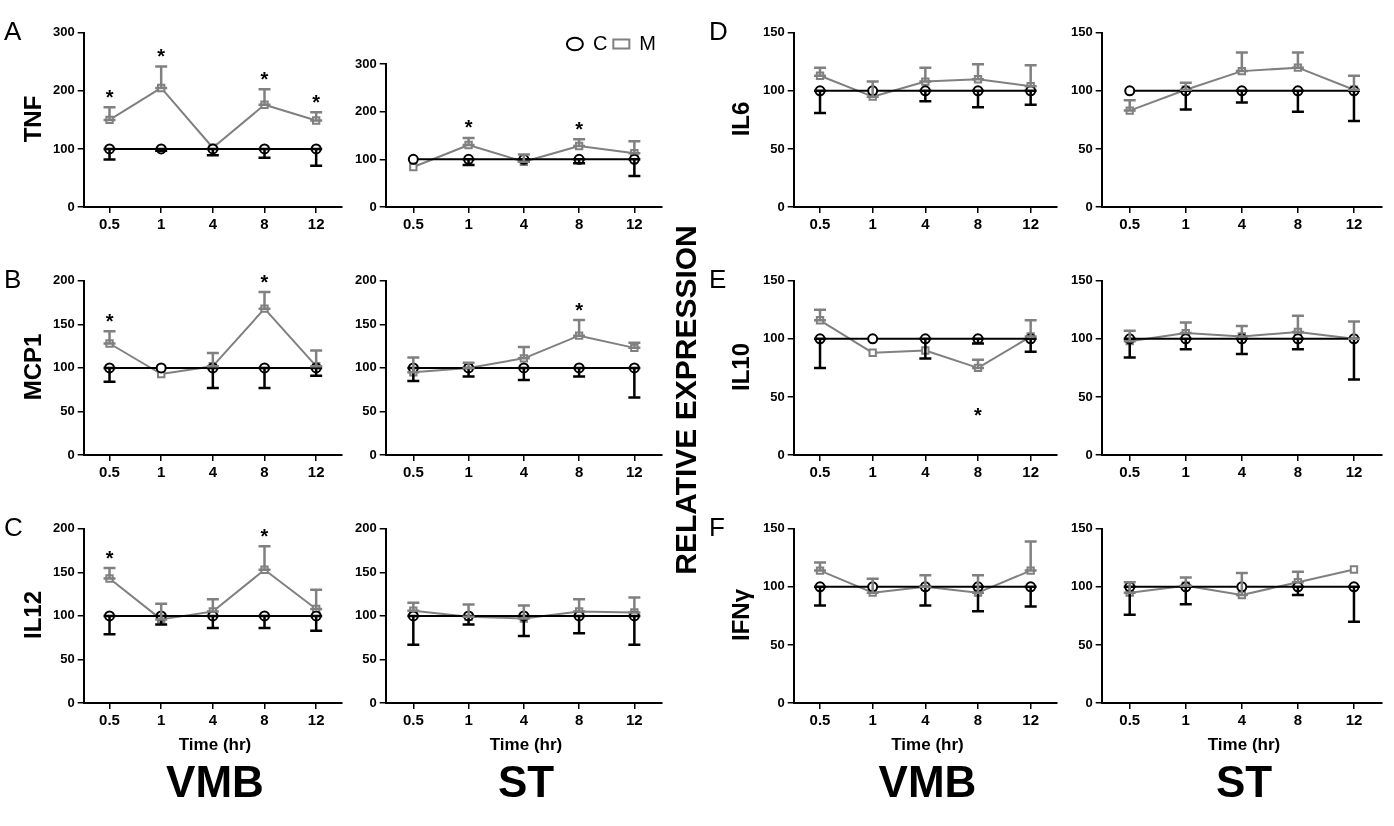 The image size is (1394, 826). What do you see at coordinates (365, 63) in the screenshot?
I see `y-tick-label: 300` at bounding box center [365, 63].